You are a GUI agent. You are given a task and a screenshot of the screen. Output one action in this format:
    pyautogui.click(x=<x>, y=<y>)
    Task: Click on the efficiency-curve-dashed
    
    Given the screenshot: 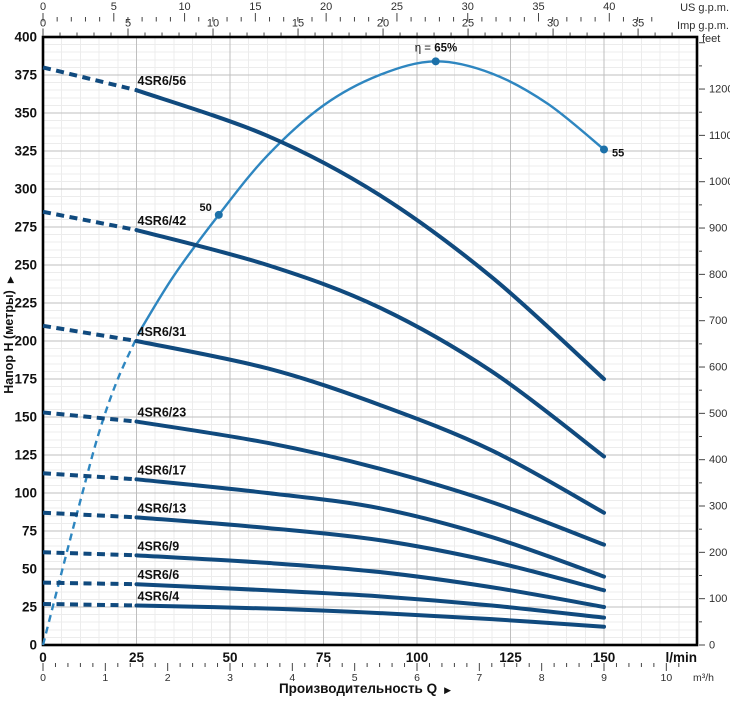 What is the action you would take?
    pyautogui.click(x=91, y=487)
    